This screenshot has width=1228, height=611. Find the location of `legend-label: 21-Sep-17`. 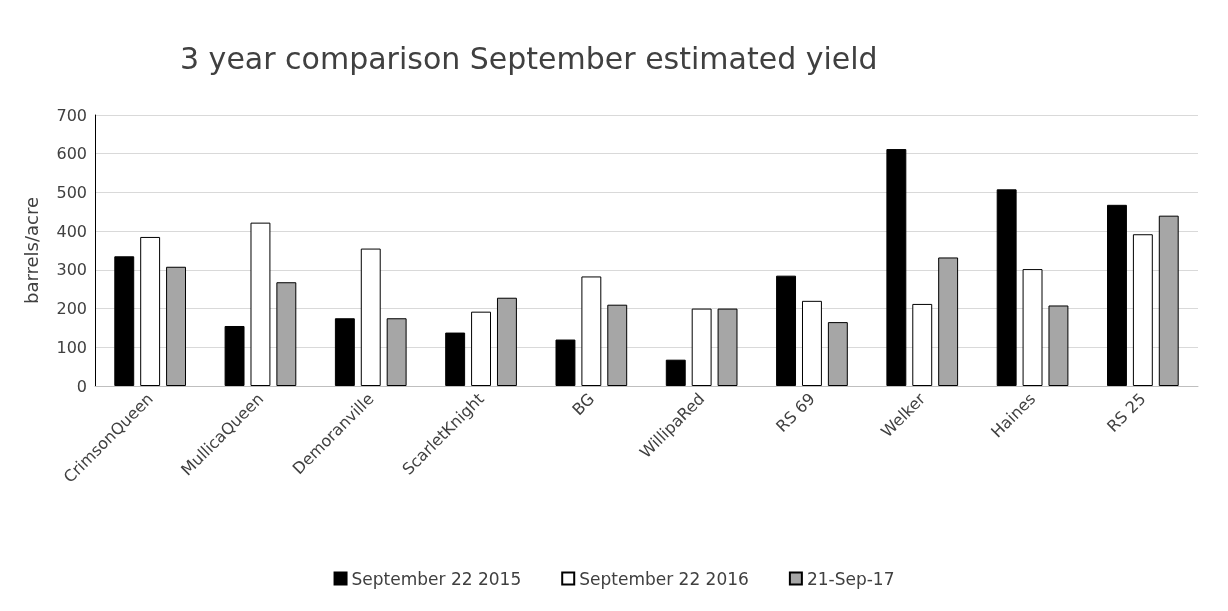

legend-label: 21-Sep-17 is located at coordinates (850, 578).